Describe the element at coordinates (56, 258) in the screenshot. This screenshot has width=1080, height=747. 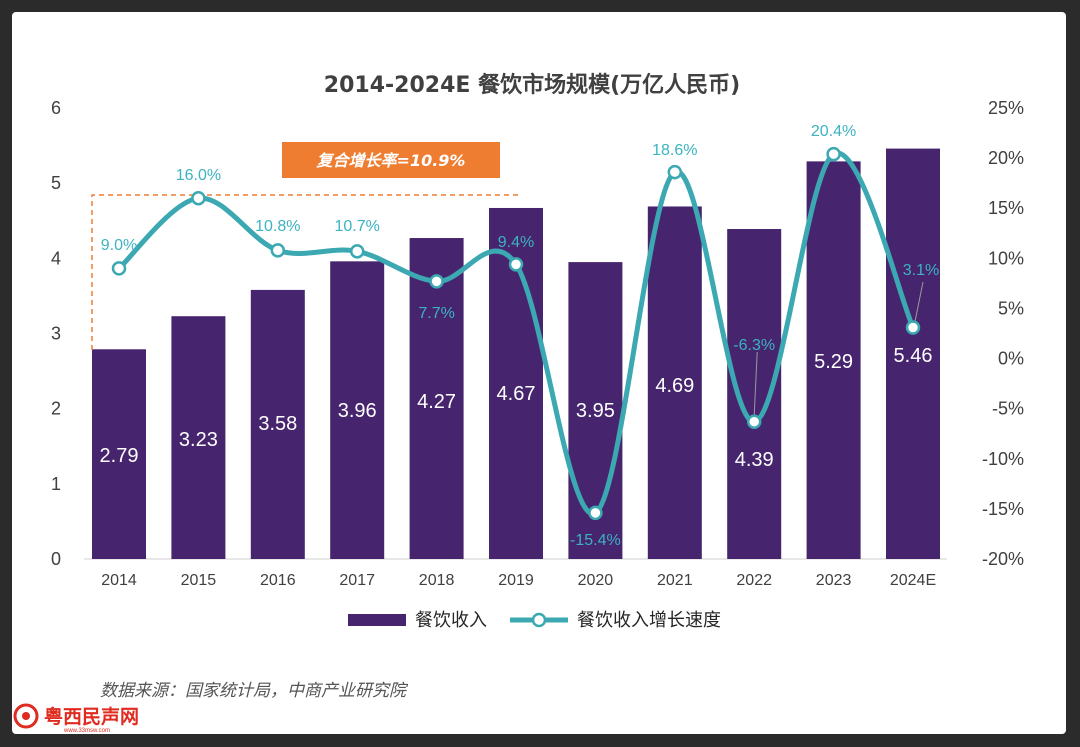
I see `left-tick-label: 4` at that location.